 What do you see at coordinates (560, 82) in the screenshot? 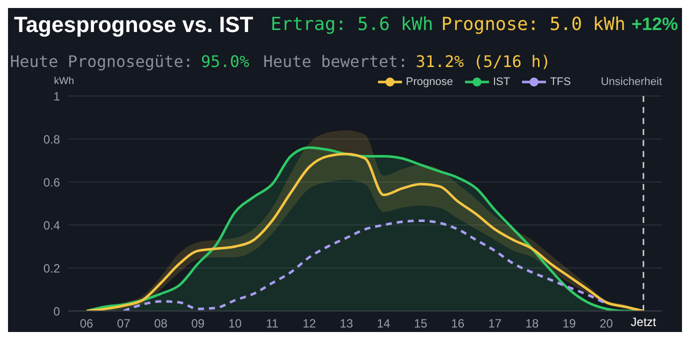
I see `legend-label: TFS` at bounding box center [560, 82].